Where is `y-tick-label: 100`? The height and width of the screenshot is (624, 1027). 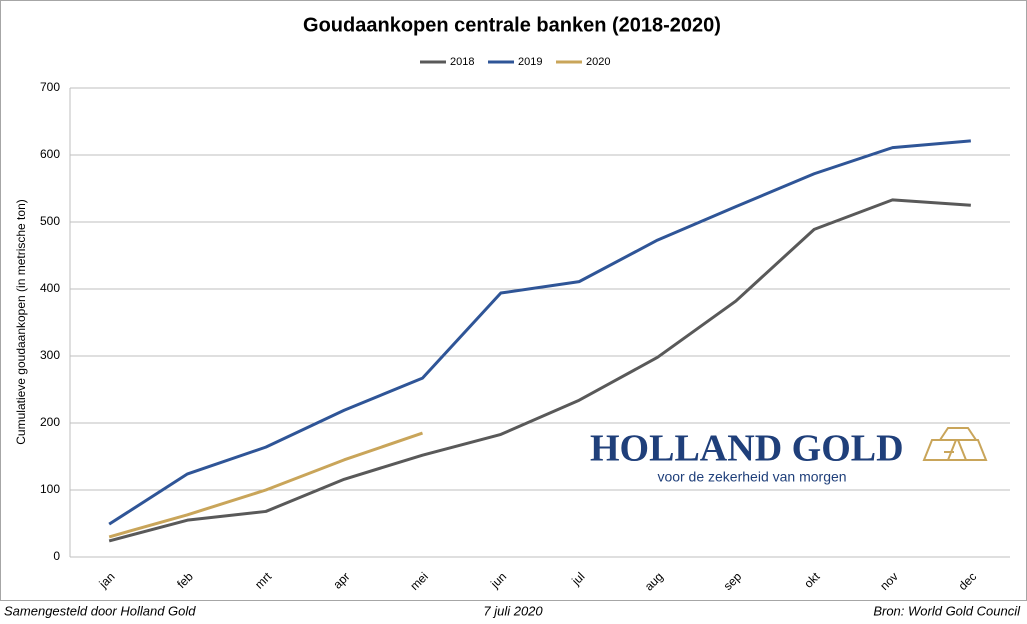
y-tick-label: 100 is located at coordinates (50, 489).